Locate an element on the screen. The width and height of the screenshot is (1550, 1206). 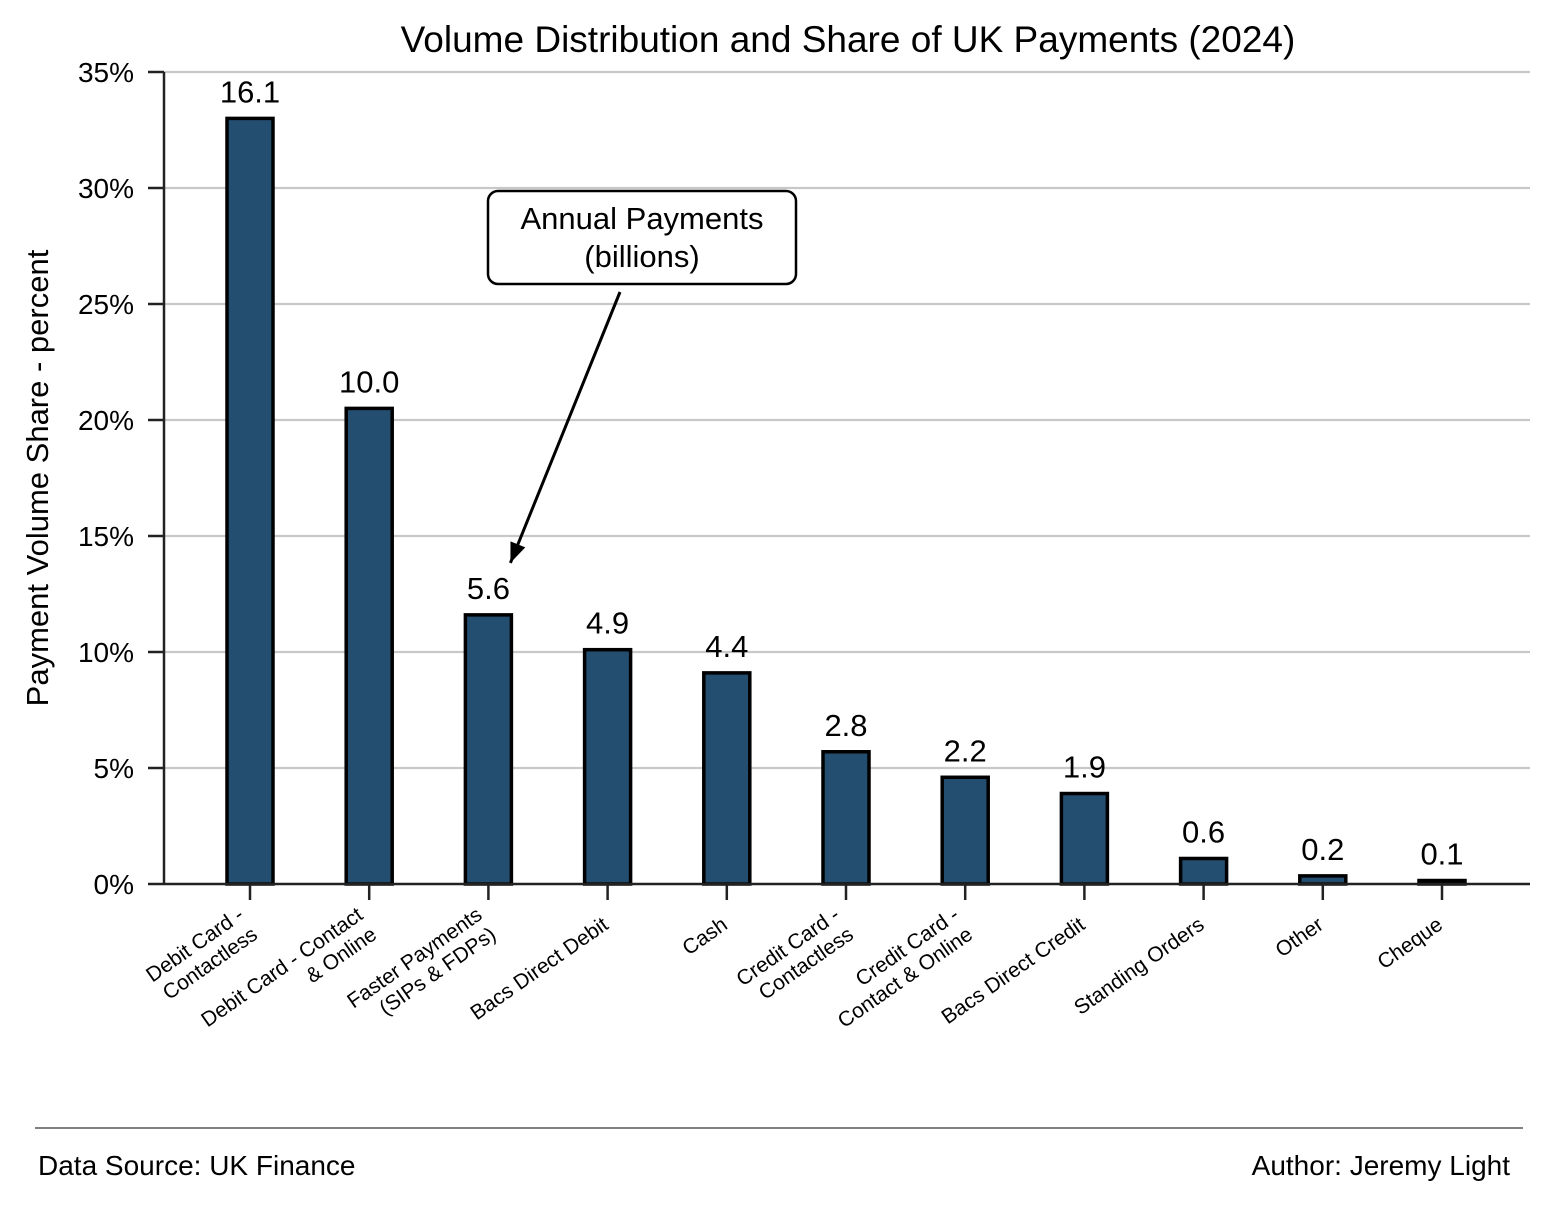
x-tick-label: Cheque is located at coordinates (1409, 943).